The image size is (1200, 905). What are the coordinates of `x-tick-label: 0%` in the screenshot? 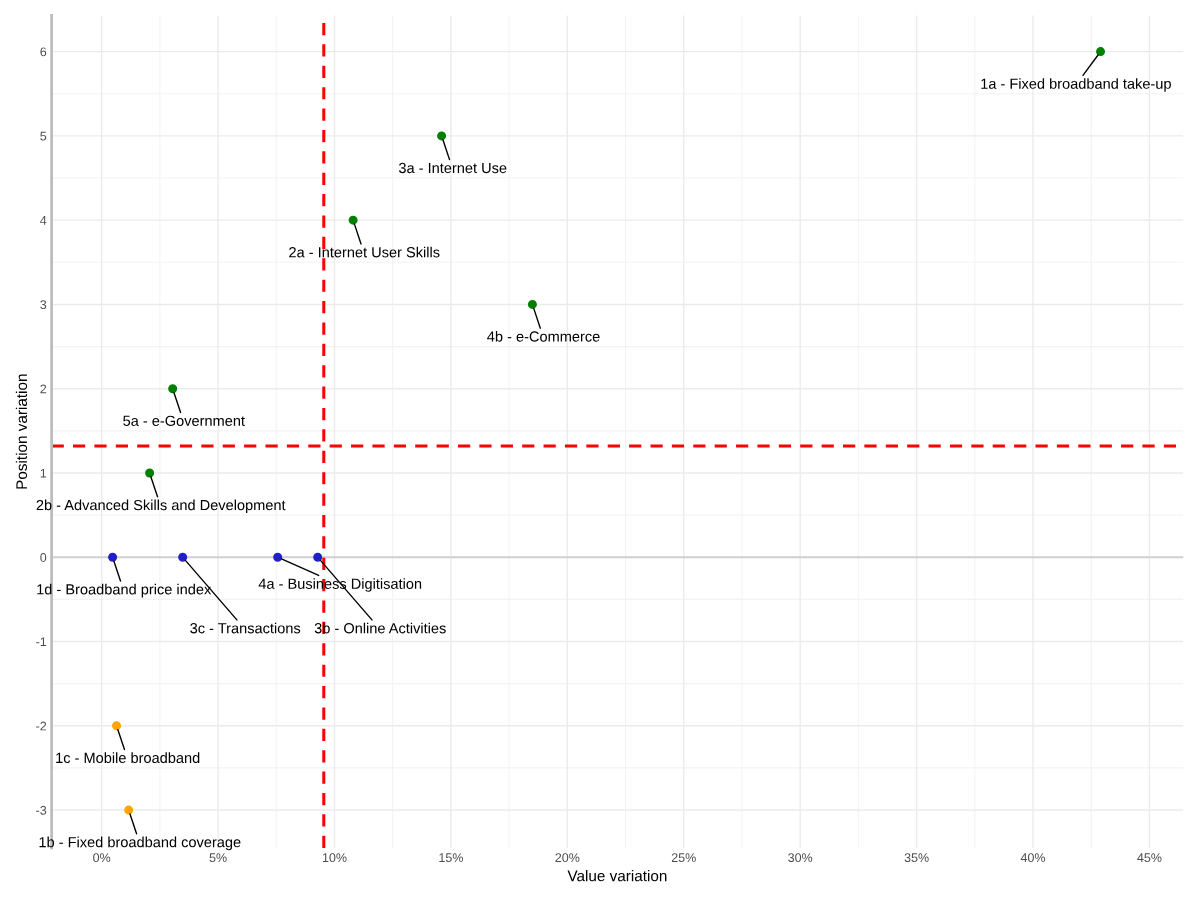 It's located at (102, 858).